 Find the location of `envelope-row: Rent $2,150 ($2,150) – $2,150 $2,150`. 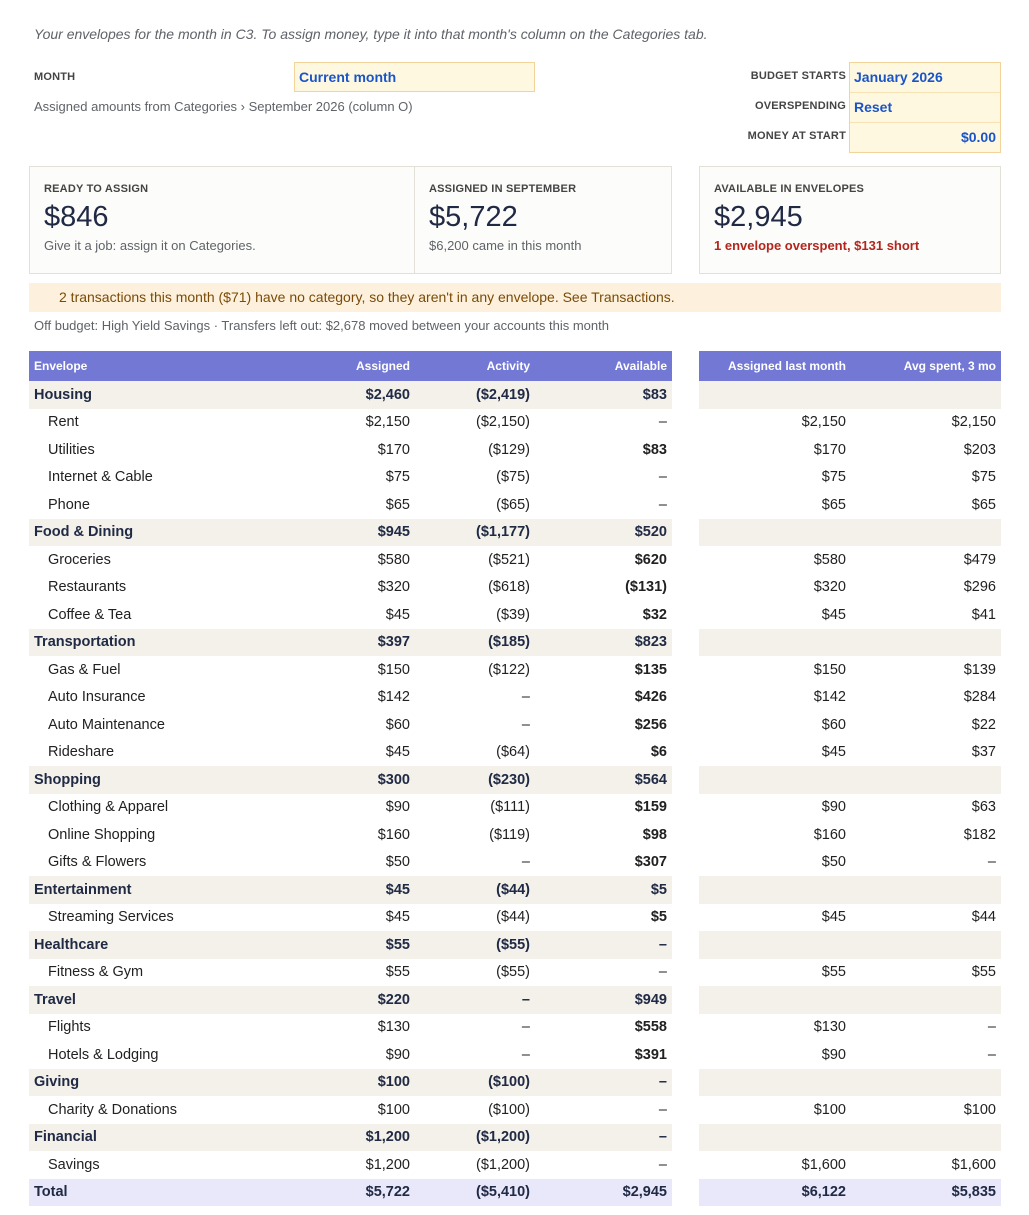

envelope-row: Rent $2,150 ($2,150) – $2,150 $2,150 is located at coordinates (515, 422).